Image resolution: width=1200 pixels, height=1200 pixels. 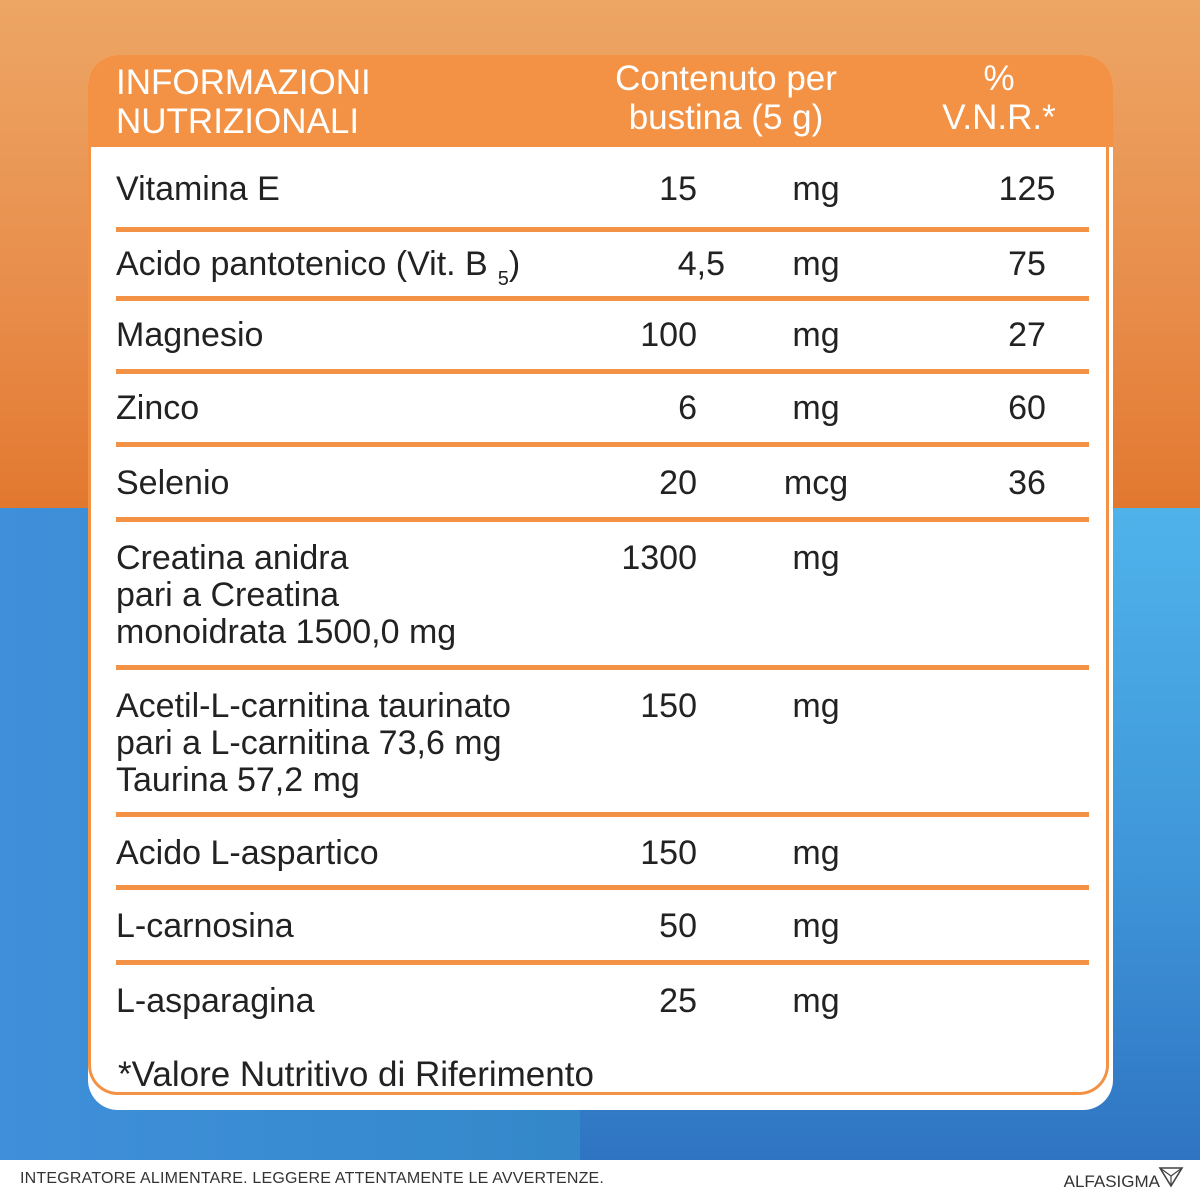 What do you see at coordinates (602, 410) in the screenshot?
I see `table-row: Zinco 6 mg 60` at bounding box center [602, 410].